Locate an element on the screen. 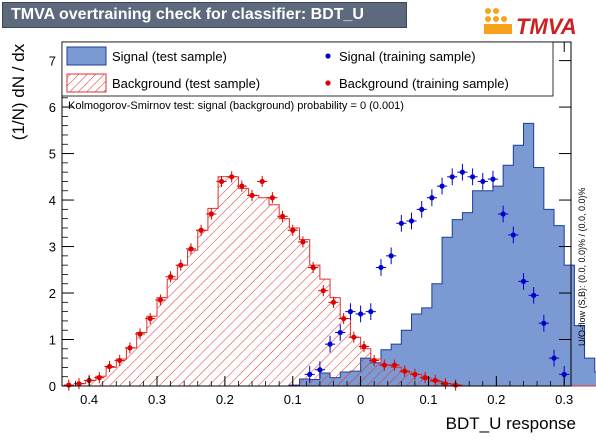 This screenshot has width=596, height=440. logo-text: TMVA is located at coordinates (546, 26).